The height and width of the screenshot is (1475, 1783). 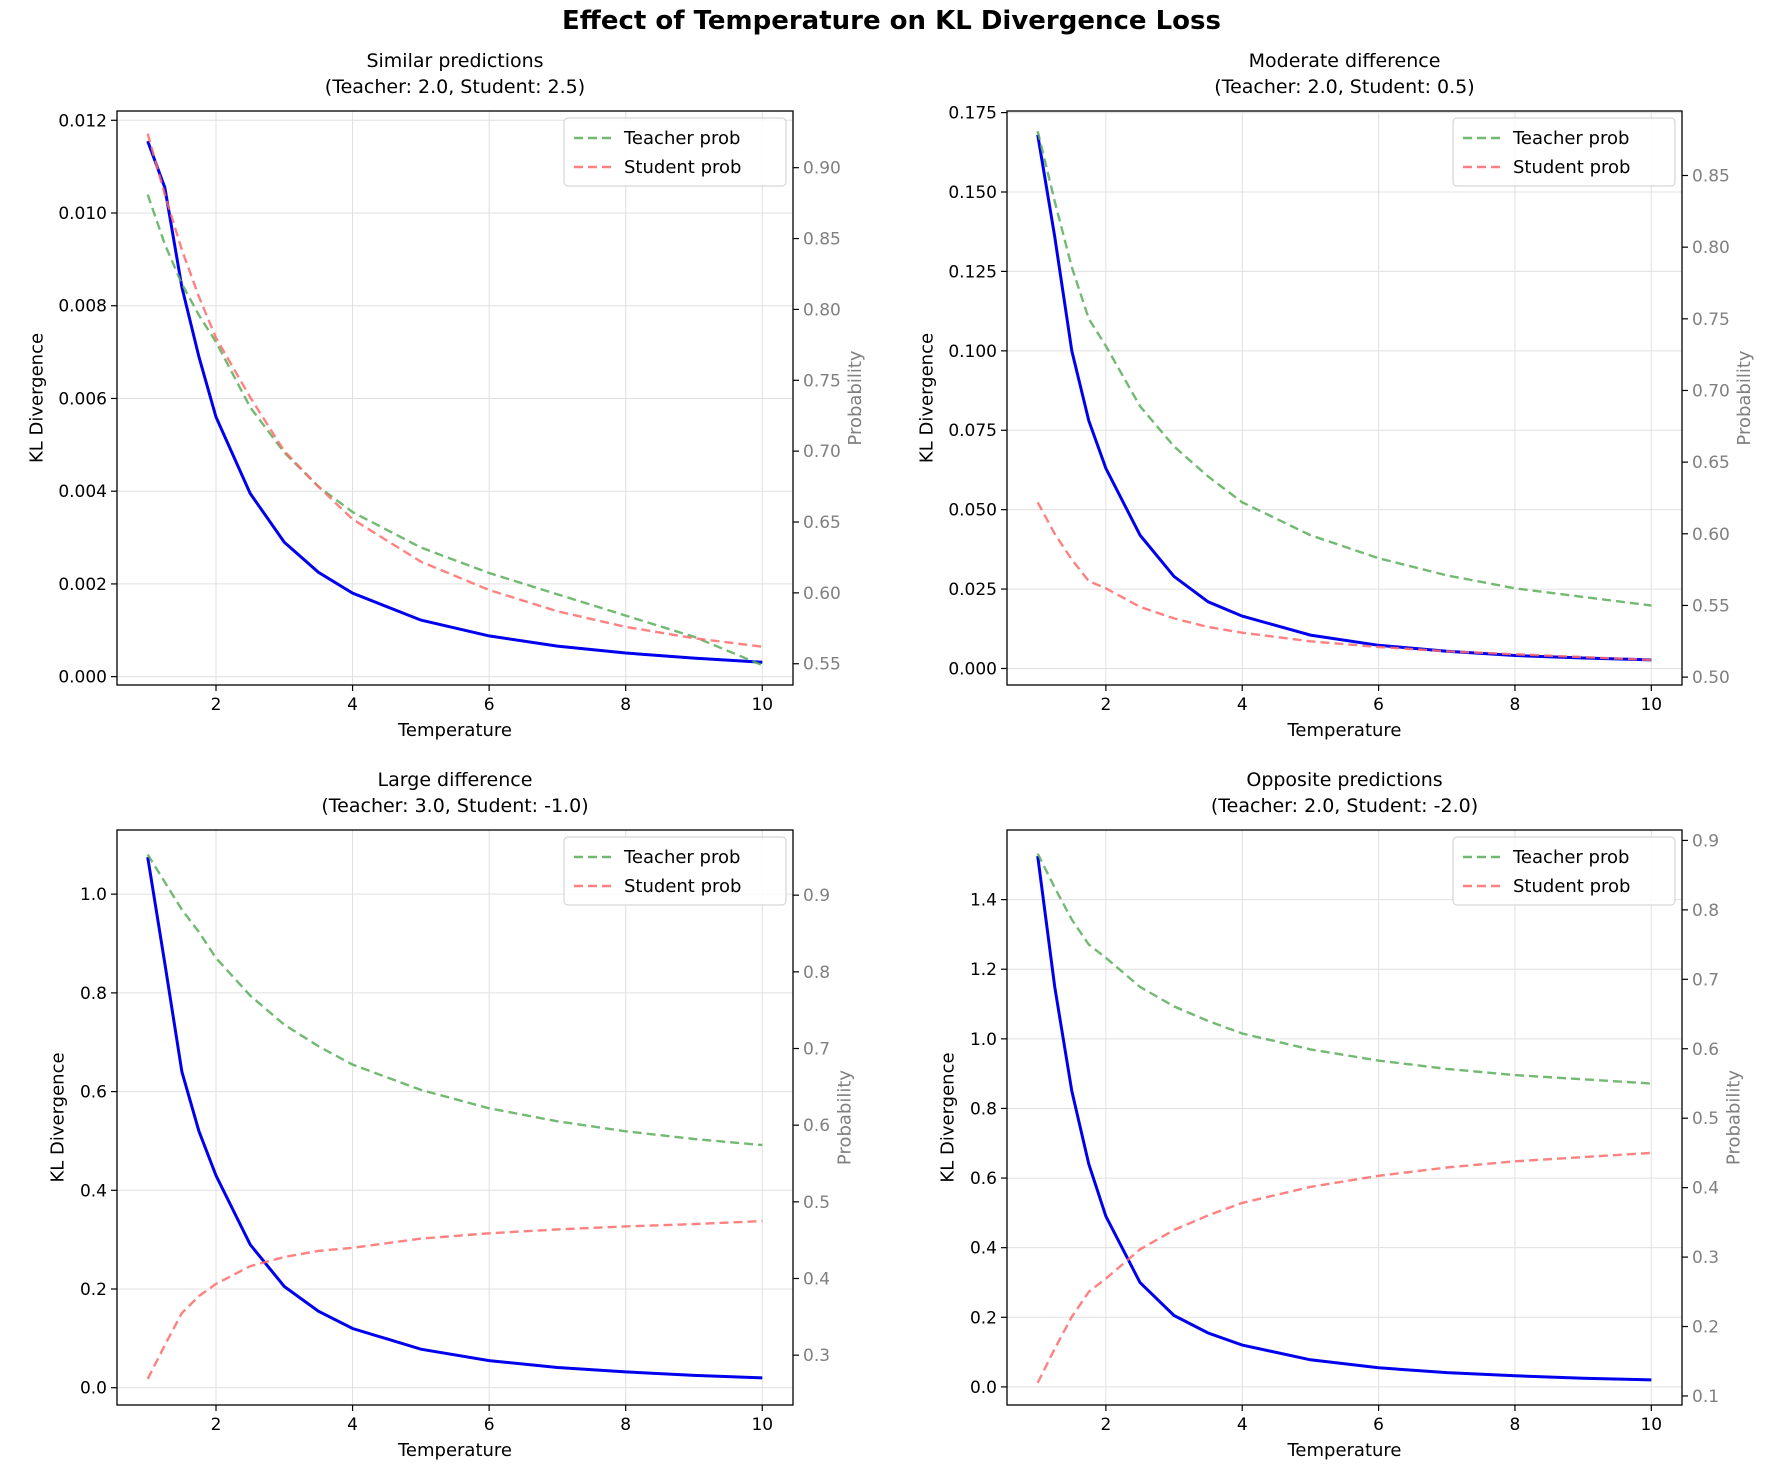 What do you see at coordinates (816, 973) in the screenshot?
I see `y2-tick-label: 0.8` at bounding box center [816, 973].